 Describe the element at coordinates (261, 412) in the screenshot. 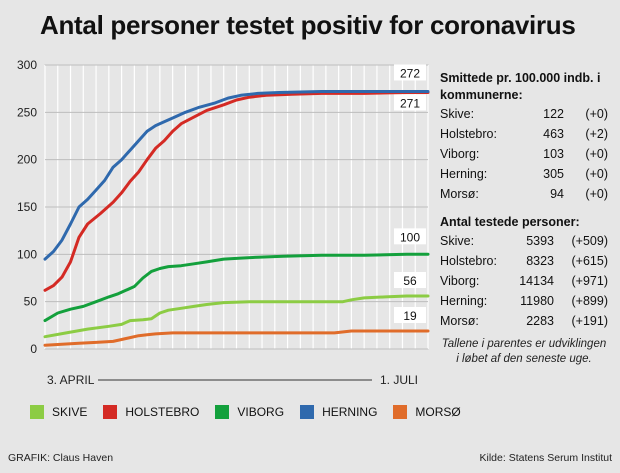

I see `legend-label: VIBORG` at that location.